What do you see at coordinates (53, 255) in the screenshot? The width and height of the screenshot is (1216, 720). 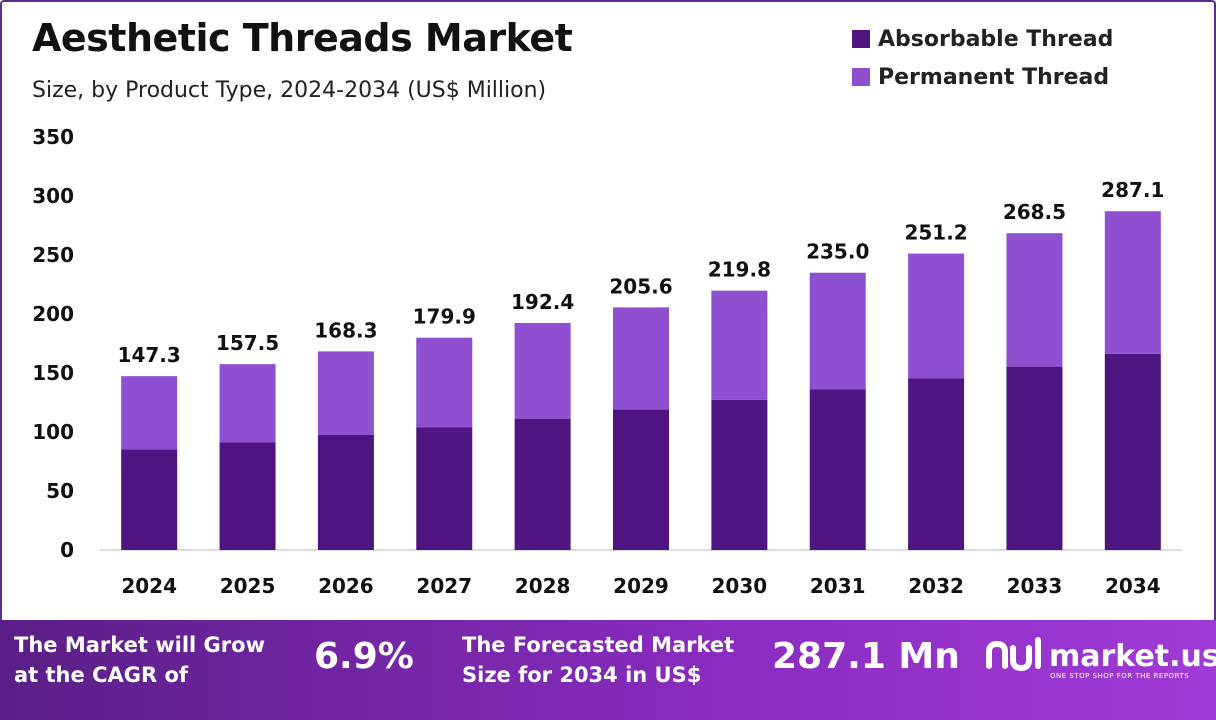 I see `y-tick-label: 250` at bounding box center [53, 255].